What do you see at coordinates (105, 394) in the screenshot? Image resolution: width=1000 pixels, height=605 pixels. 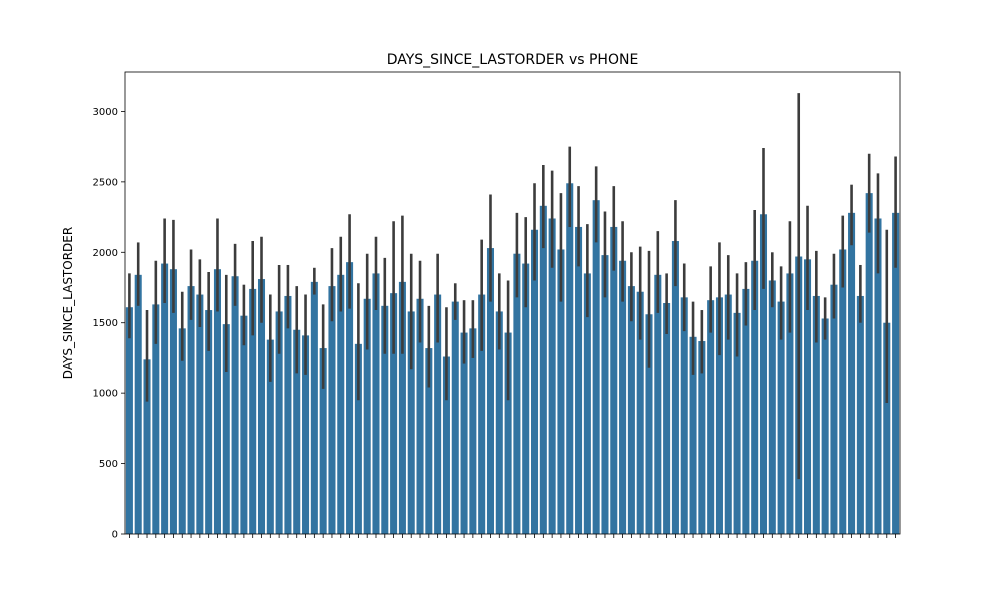 I see `y-tick-label: 1000` at bounding box center [105, 394].